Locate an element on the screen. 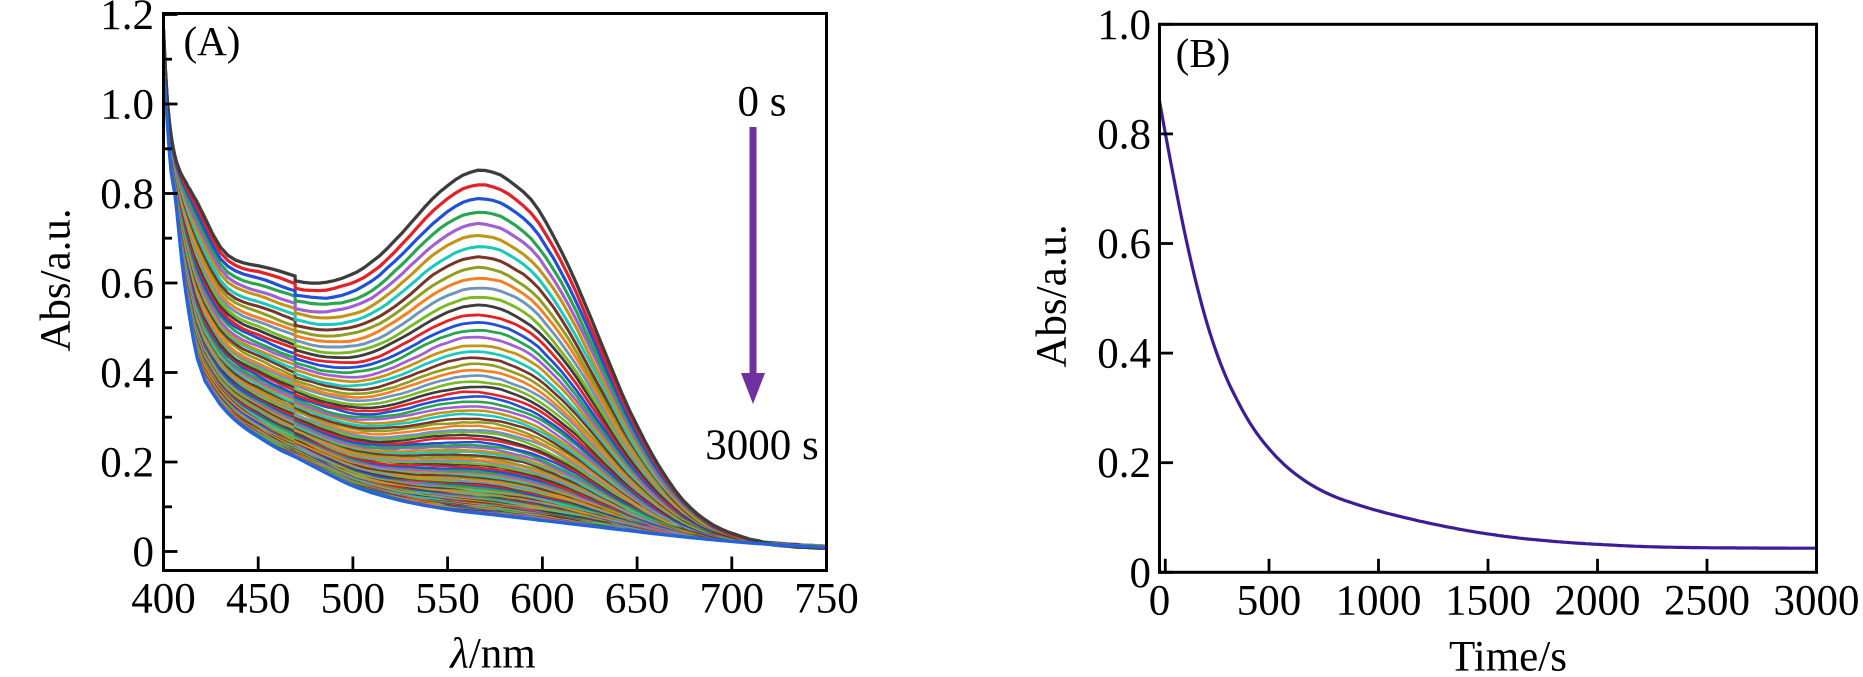 The width and height of the screenshot is (1863, 677). svg-text: 400 is located at coordinates (163, 599).